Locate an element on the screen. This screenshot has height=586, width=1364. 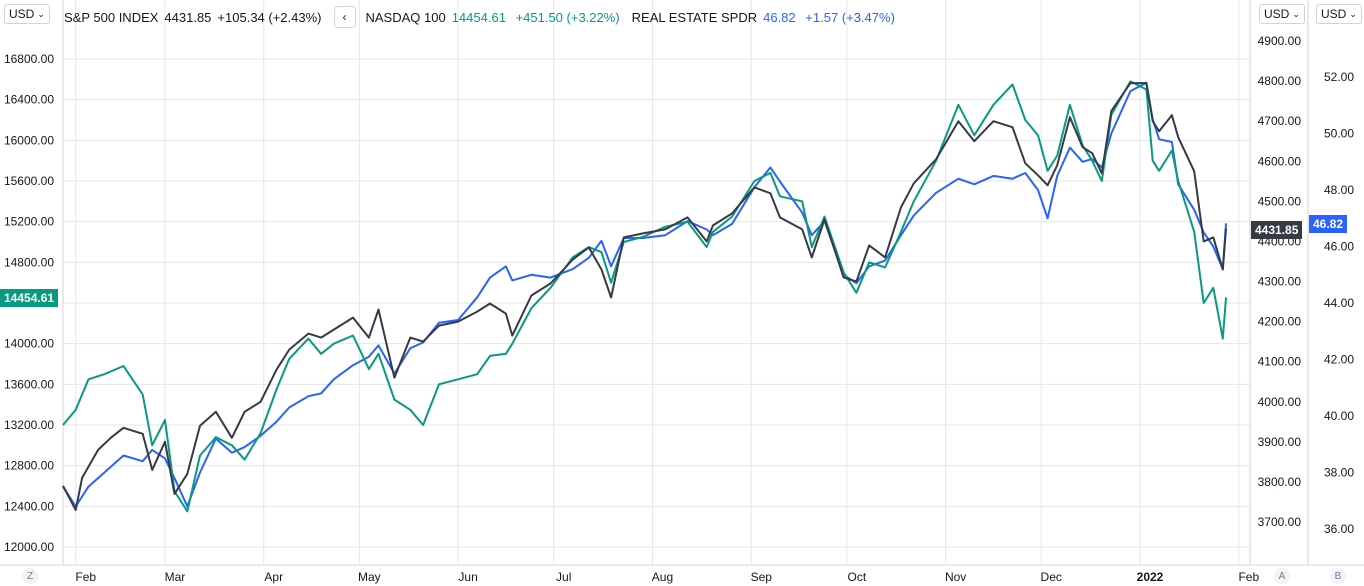
xlre-tick-label: 40.00 is located at coordinates (1339, 416).